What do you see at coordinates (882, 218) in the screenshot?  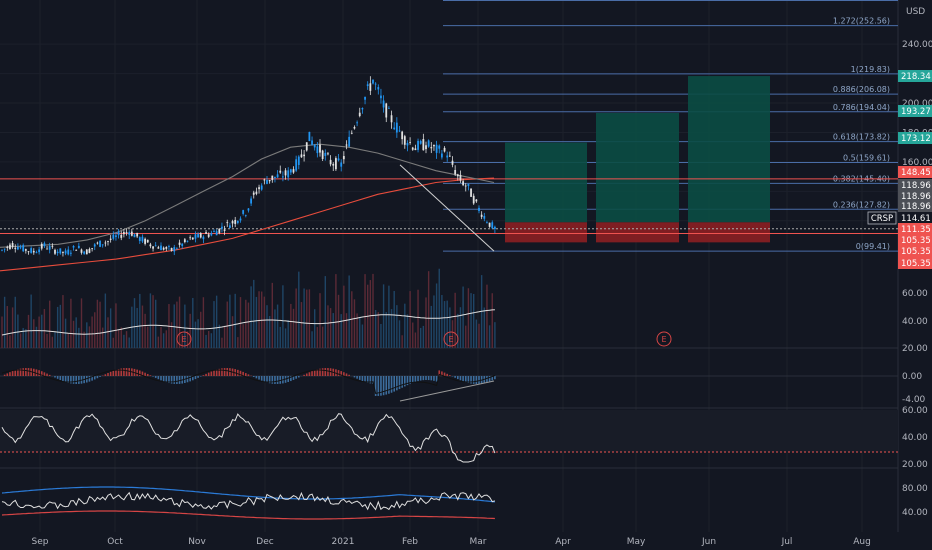 I see `price-tag: CRSP` at bounding box center [882, 218].